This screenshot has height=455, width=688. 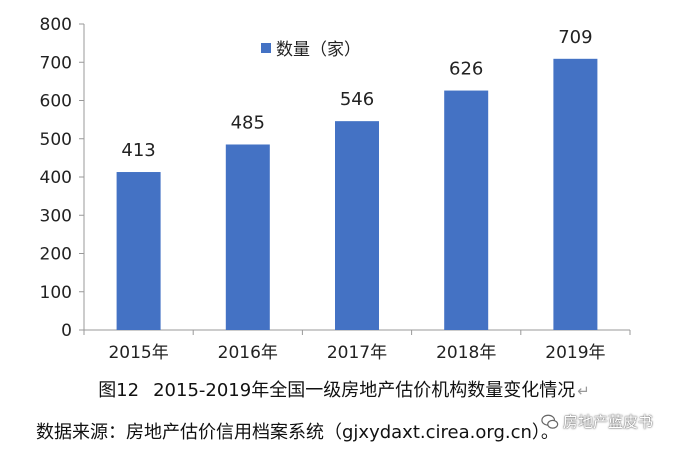 What do you see at coordinates (56, 102) in the screenshot?
I see `y-tick-label: 600` at bounding box center [56, 102].